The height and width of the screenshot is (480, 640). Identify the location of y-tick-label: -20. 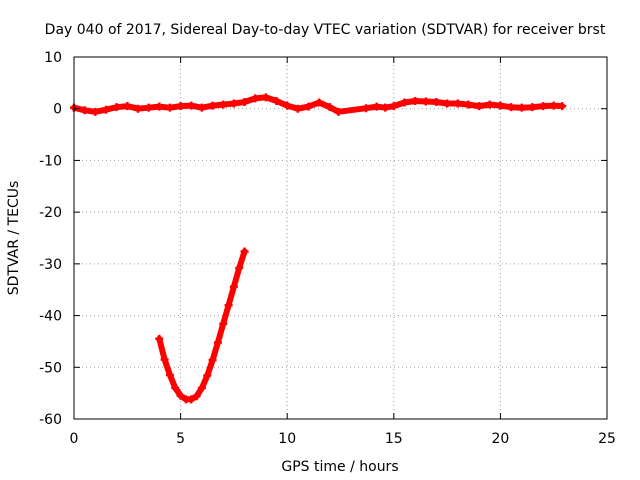
(50, 213).